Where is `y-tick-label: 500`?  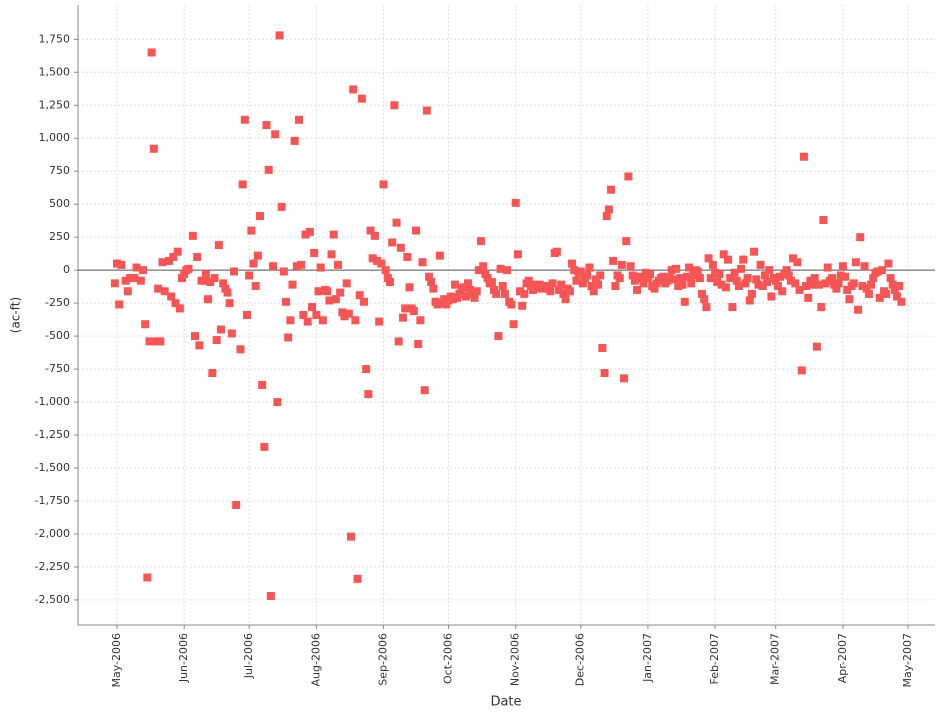
y-tick-label: 500 is located at coordinates (59, 203).